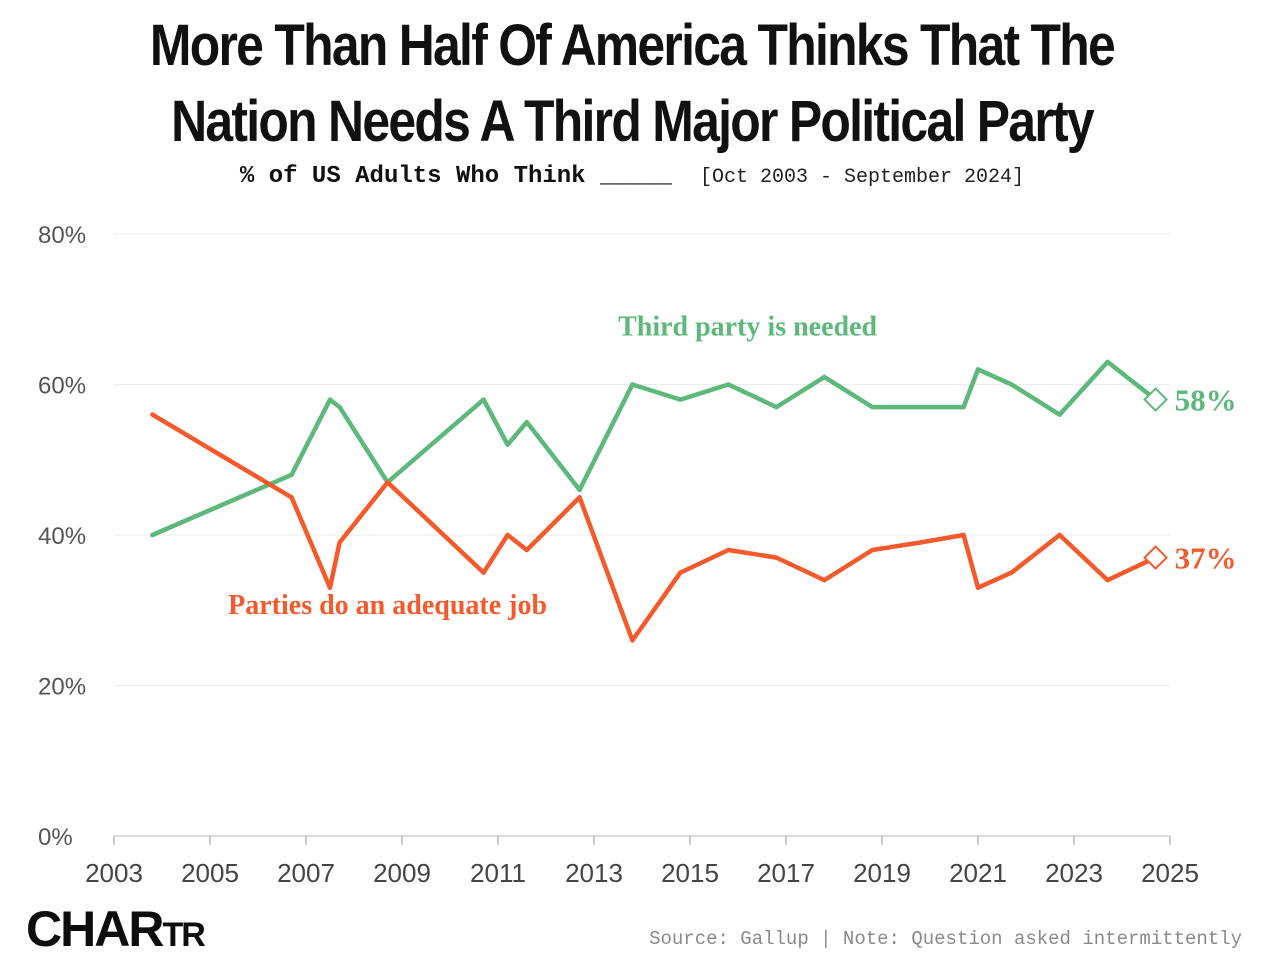 Image resolution: width=1264 pixels, height=966 pixels. I want to click on x-tick-label: 2015, so click(690, 873).